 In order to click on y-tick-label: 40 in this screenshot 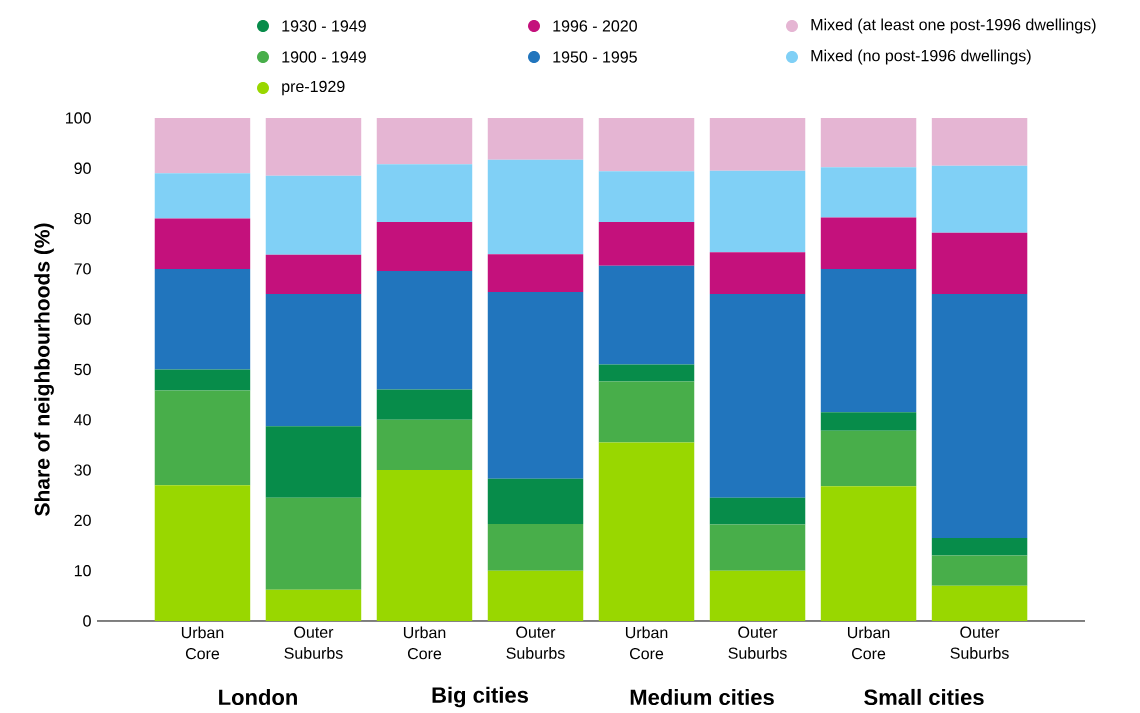, I will do `click(82, 420)`.